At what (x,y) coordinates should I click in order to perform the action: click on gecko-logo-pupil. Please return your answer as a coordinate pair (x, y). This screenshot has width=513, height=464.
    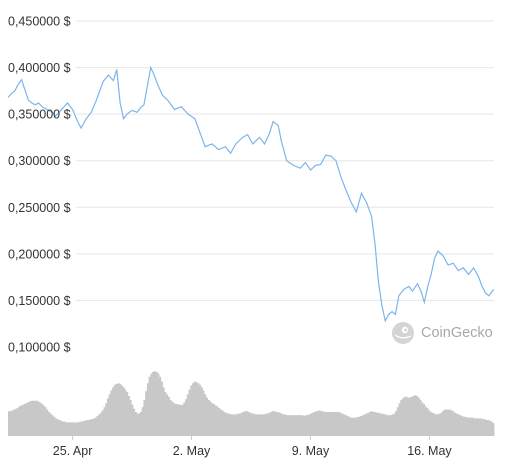
    Looking at the image, I should click on (405, 330).